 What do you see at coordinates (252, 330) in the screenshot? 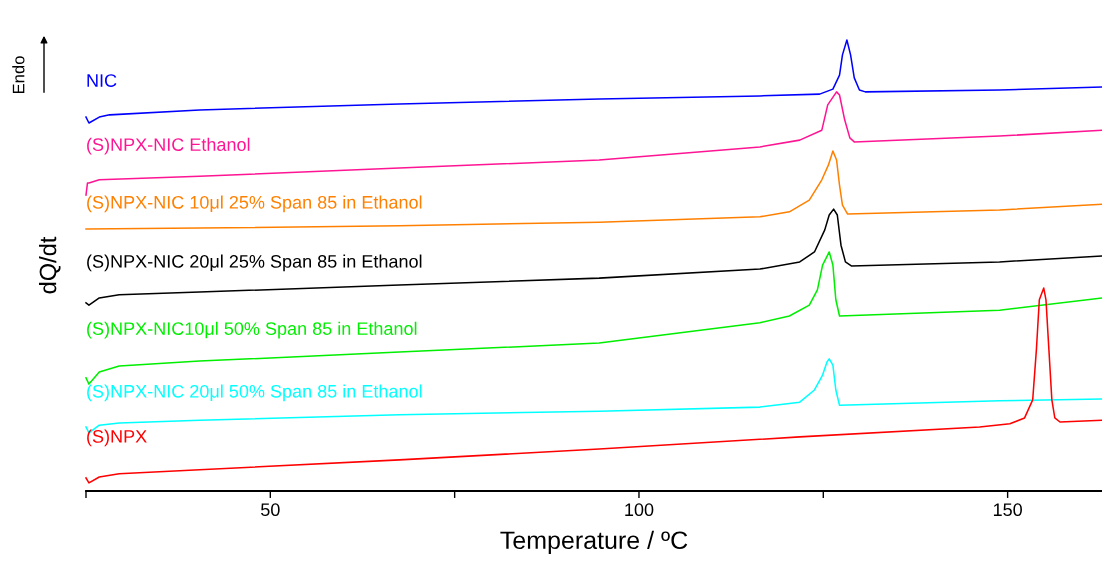
I see `series-label: (S)NPX-NIC10μl 50% Span 85 in Ethanol` at bounding box center [252, 330].